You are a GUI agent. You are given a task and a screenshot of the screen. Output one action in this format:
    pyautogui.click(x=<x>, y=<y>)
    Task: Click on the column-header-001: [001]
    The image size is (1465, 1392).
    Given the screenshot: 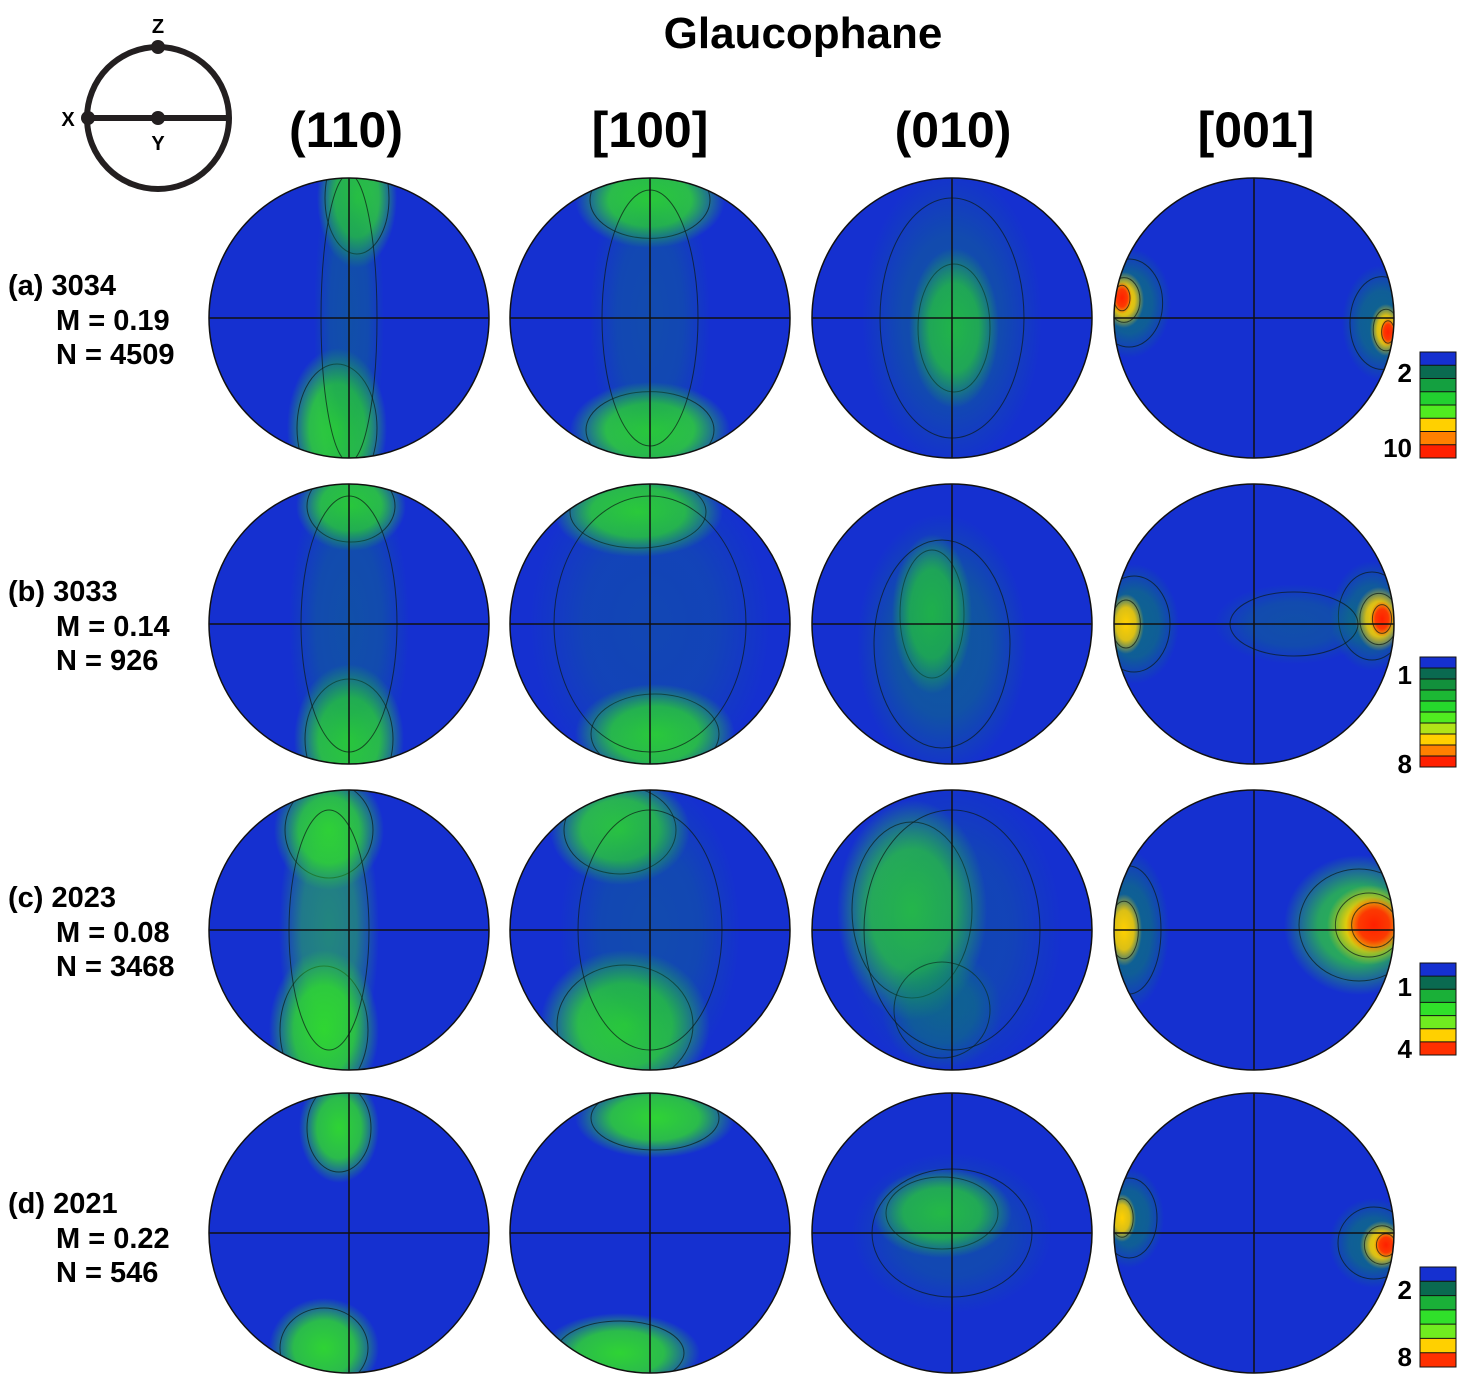 What is the action you would take?
    pyautogui.click(x=1256, y=130)
    